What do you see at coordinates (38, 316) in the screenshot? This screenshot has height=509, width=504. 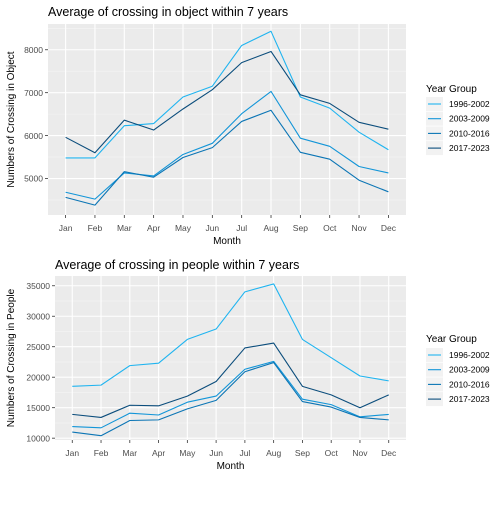 I see `y-tick-label: 30000` at bounding box center [38, 316].